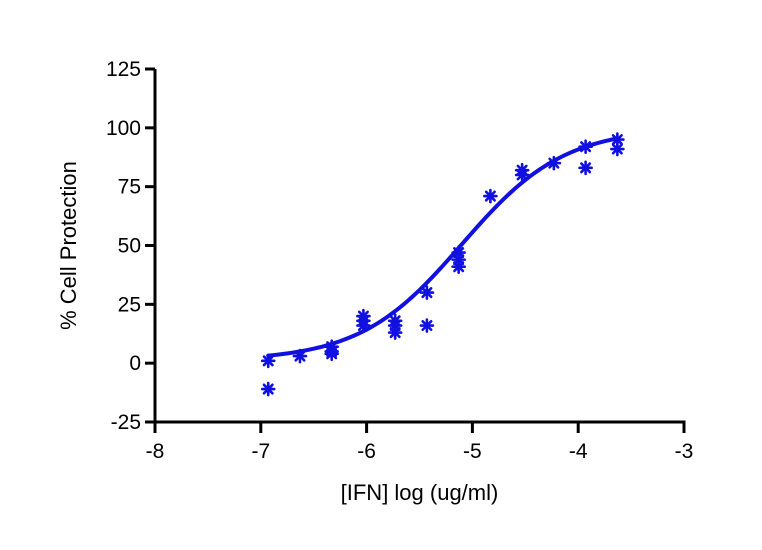 This screenshot has height=550, width=762. I want to click on y-axis-ticks: -25 0 25 50 75 100 125, so click(130, 246).